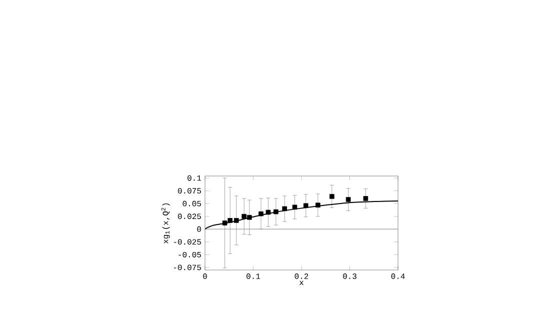 This screenshot has width=545, height=327. Describe the element at coordinates (398, 276) in the screenshot. I see `x-tick-label: 0.4` at that location.